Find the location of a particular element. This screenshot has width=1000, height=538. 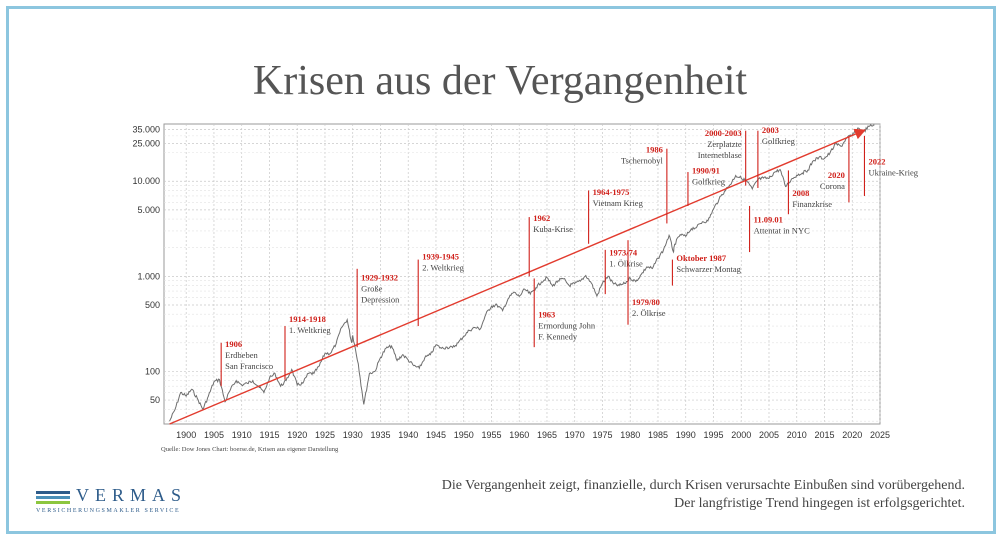

y-tick-label: 500 is located at coordinates (152, 305).